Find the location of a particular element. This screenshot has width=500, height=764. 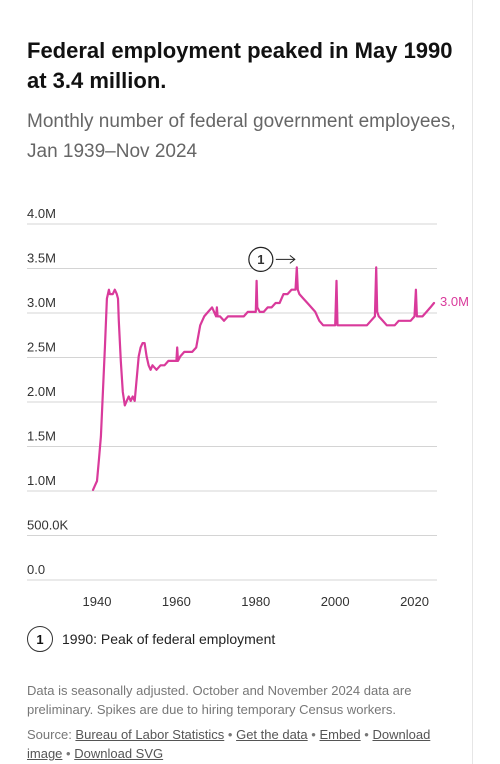

end-value-label: 3.0M is located at coordinates (454, 301).